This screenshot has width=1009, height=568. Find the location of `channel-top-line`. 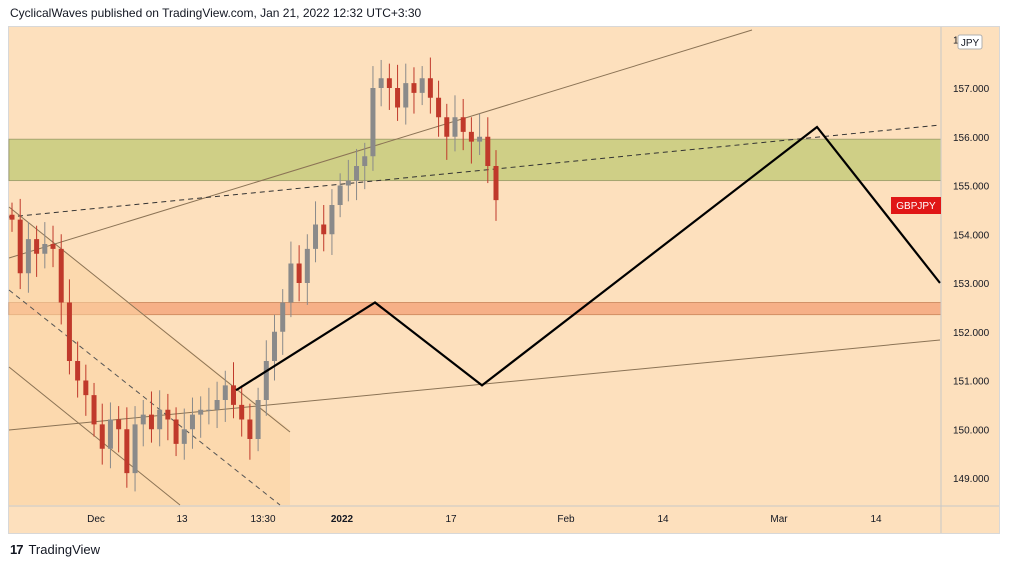

channel-top-line is located at coordinates (149, 319).